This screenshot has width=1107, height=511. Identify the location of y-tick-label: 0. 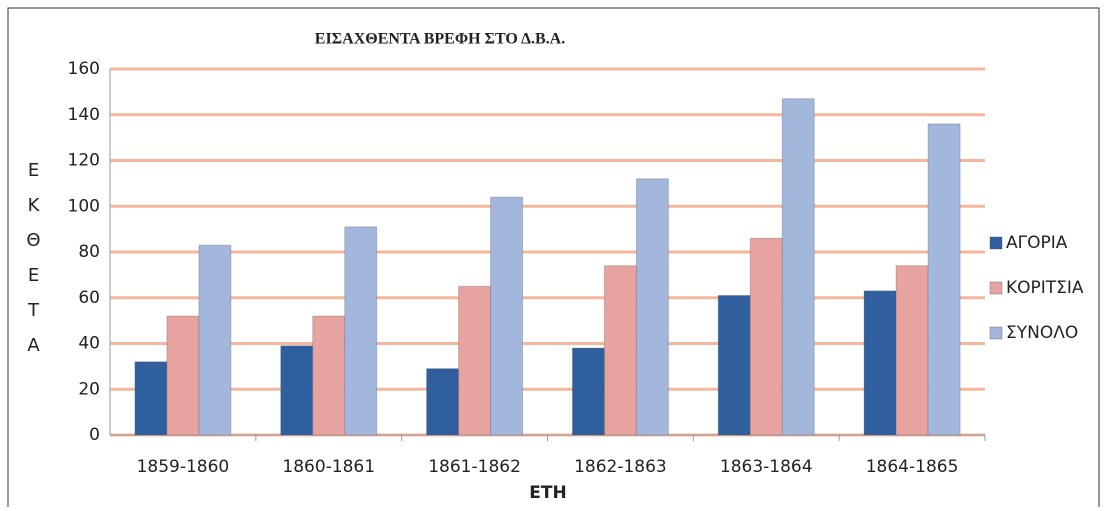
(94, 435).